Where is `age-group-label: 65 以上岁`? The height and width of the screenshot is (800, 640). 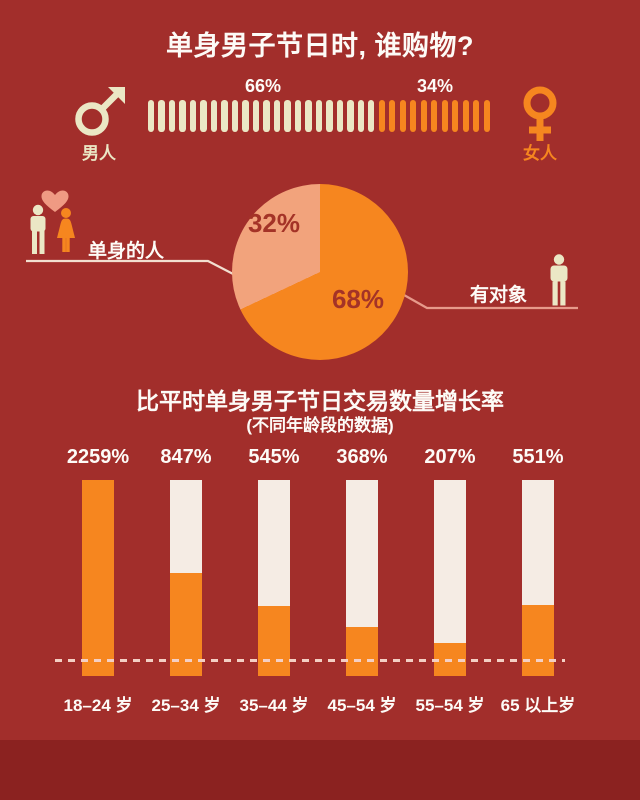 age-group-label: 65 以上岁 is located at coordinates (538, 705).